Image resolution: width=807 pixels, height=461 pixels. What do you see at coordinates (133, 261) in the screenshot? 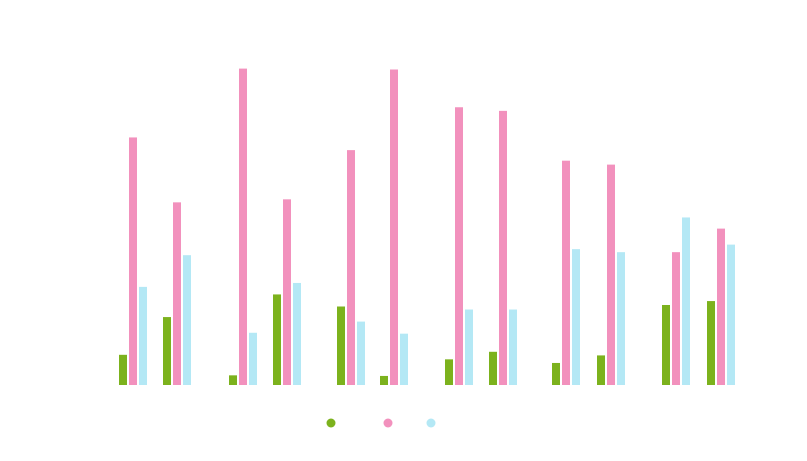
I see `bar-series2-cat1` at bounding box center [133, 261].